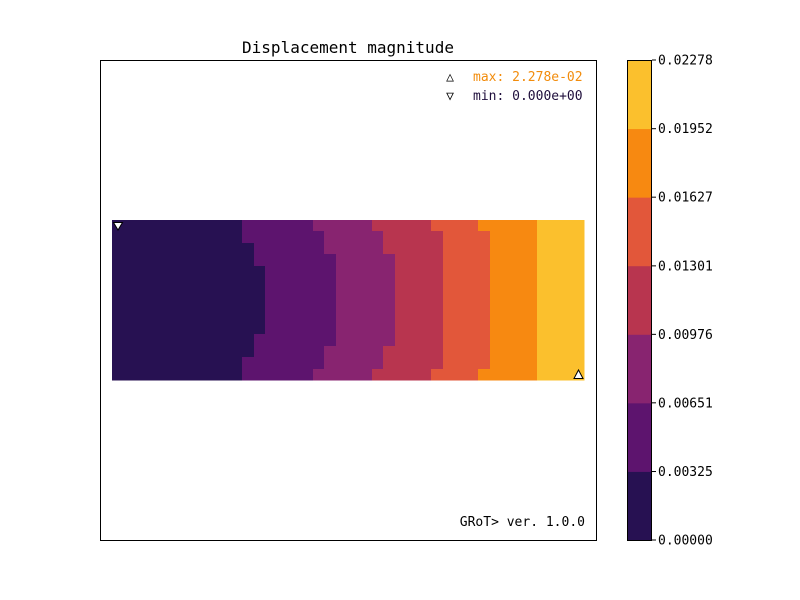  What do you see at coordinates (450, 96) in the screenshot?
I see `min-legend-symbol: ▽` at bounding box center [450, 96].